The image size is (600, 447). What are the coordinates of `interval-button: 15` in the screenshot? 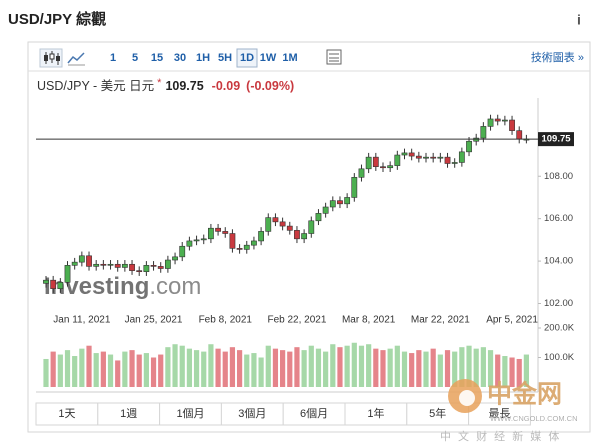 It's located at (157, 58).